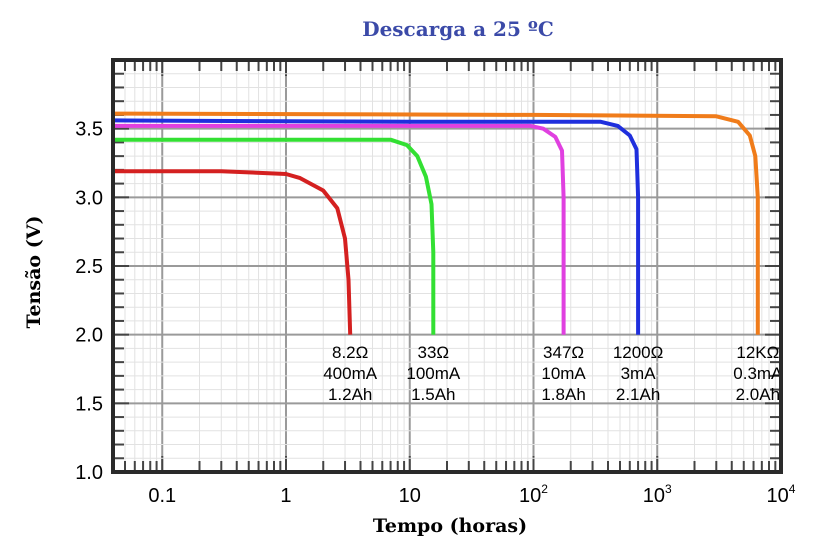 The image size is (821, 553). What do you see at coordinates (162, 496) in the screenshot?
I see `x-tick-label: 0.1` at bounding box center [162, 496].